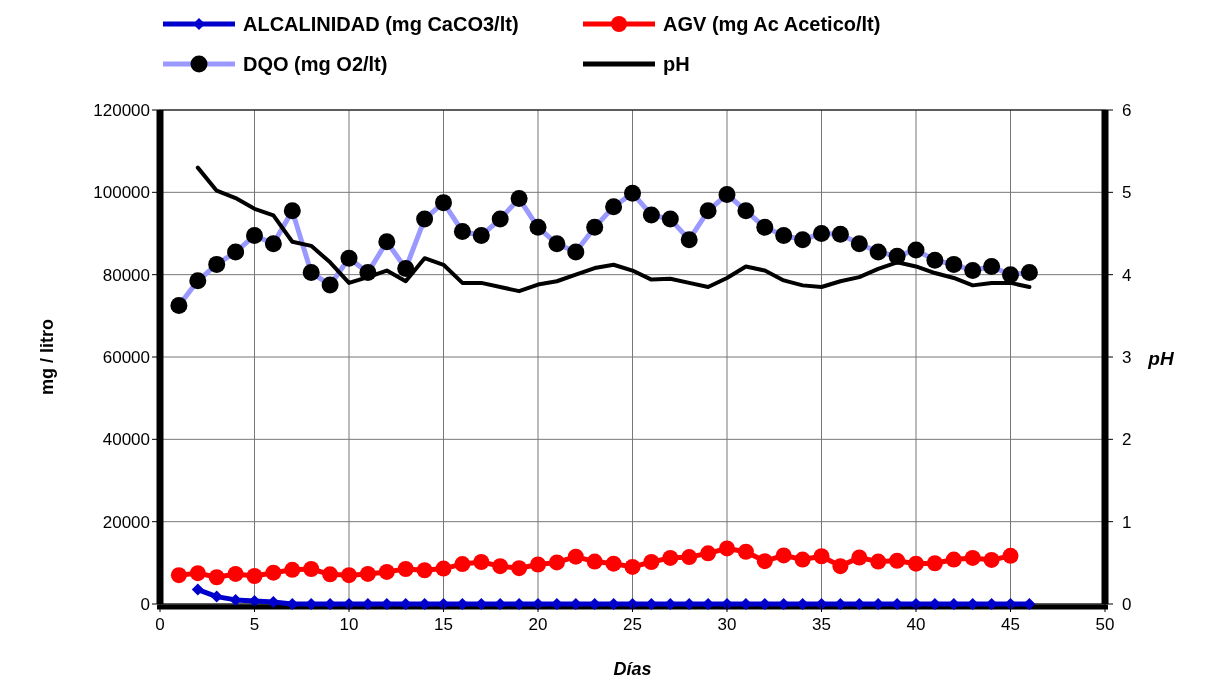 Image resolution: width=1211 pixels, height=683 pixels. I want to click on x-tick-label: 35, so click(821, 624).